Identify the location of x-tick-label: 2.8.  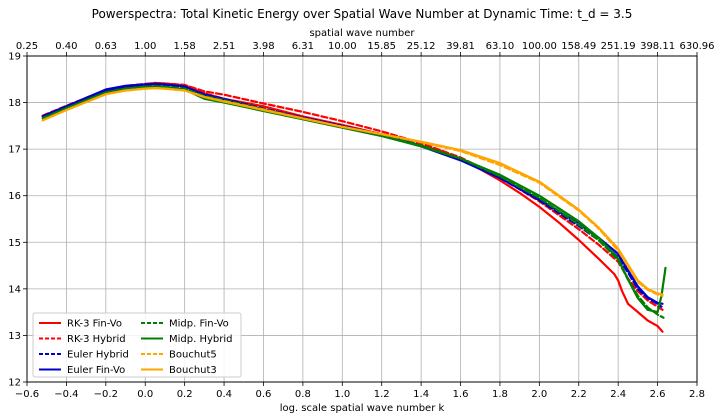
(697, 394).